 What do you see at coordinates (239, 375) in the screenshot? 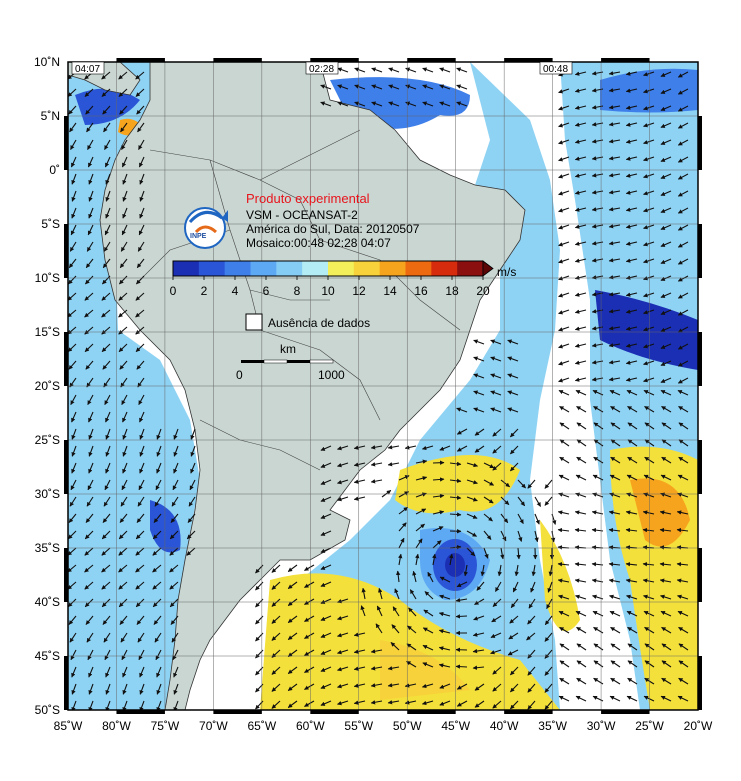
I see `scale-start: 0` at bounding box center [239, 375].